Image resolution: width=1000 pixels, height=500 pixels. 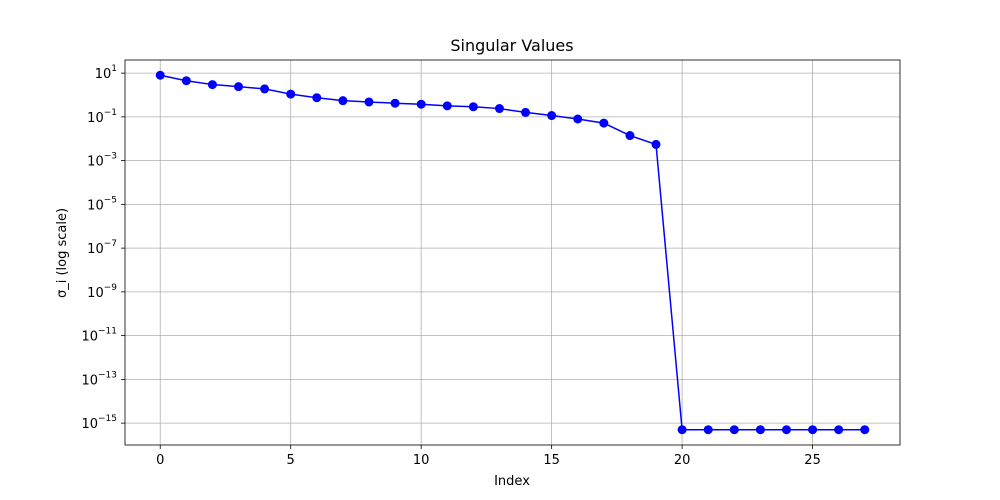 What do you see at coordinates (511, 45) in the screenshot?
I see `chart-title: Singular Values` at bounding box center [511, 45].